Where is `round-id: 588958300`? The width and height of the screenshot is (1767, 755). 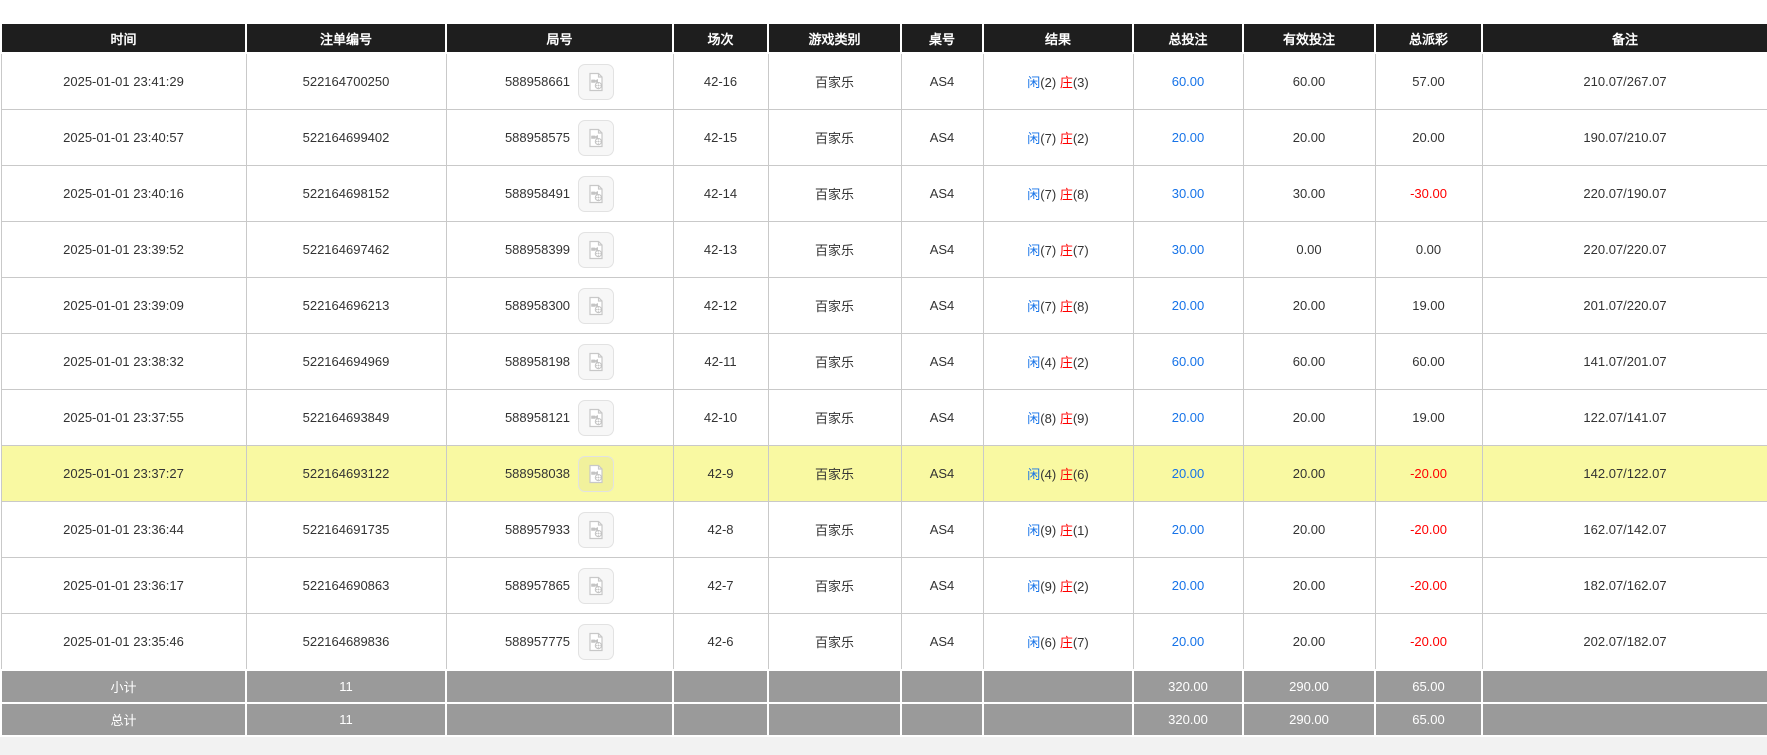
round-id: 588958300 is located at coordinates (537, 305).